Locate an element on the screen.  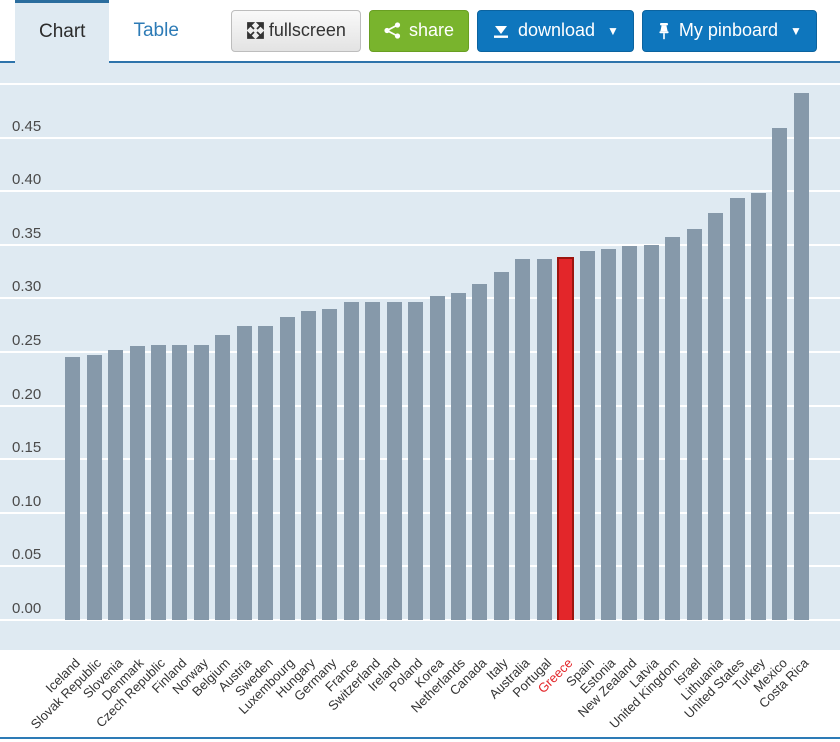
bar-poland is located at coordinates (416, 460).